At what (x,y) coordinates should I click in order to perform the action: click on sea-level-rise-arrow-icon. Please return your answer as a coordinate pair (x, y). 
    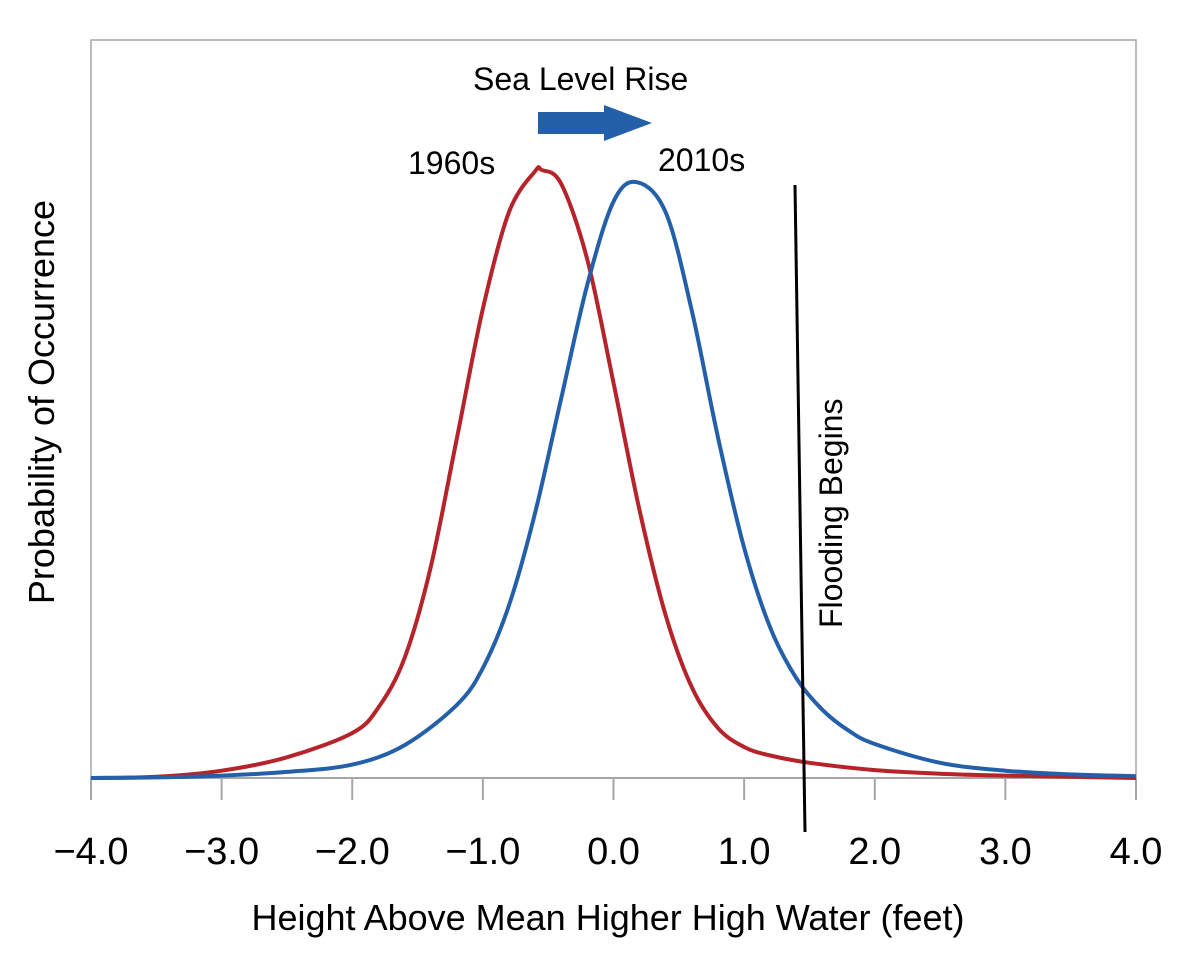
    Looking at the image, I should click on (595, 123).